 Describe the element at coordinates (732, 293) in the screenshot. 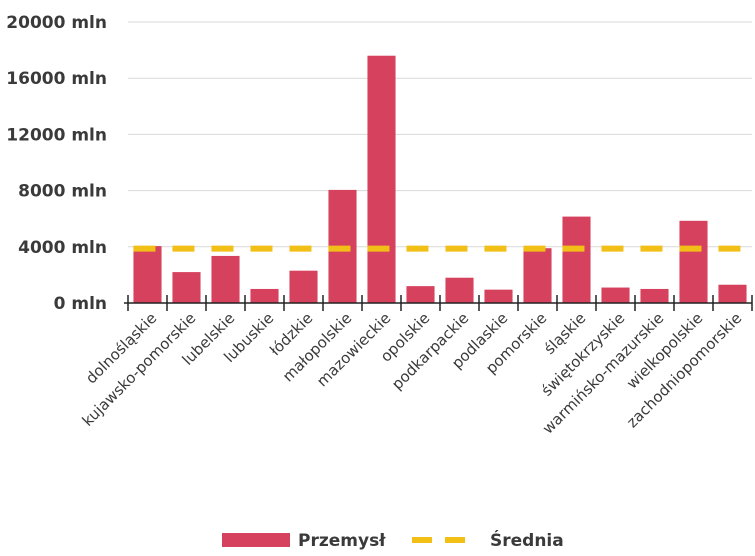

I see `bar-zachodniopomorskie` at that location.